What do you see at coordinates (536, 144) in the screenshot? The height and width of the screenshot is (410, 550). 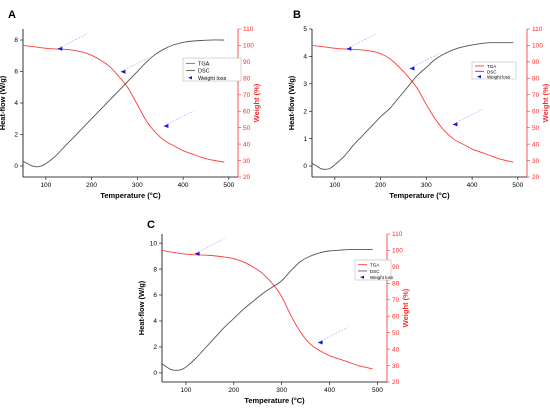 I see `right-y-tick-label: 40` at bounding box center [536, 144].